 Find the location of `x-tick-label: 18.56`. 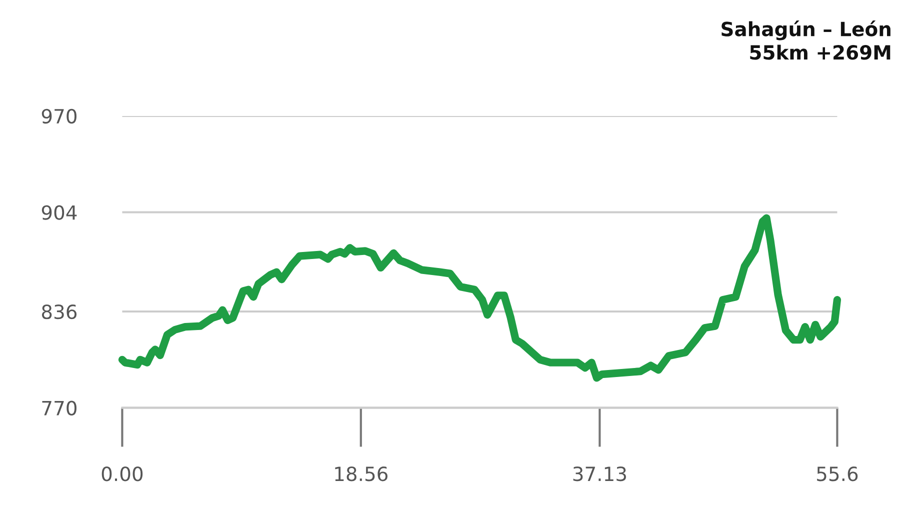

x-tick-label: 18.56 is located at coordinates (361, 474).